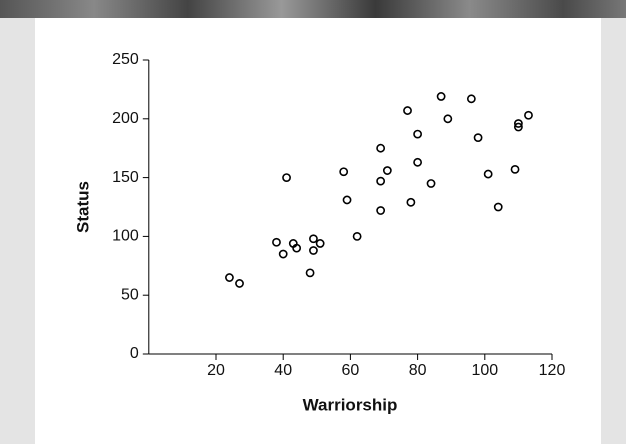 The image size is (626, 444). I want to click on x-tick-label: 120, so click(552, 370).